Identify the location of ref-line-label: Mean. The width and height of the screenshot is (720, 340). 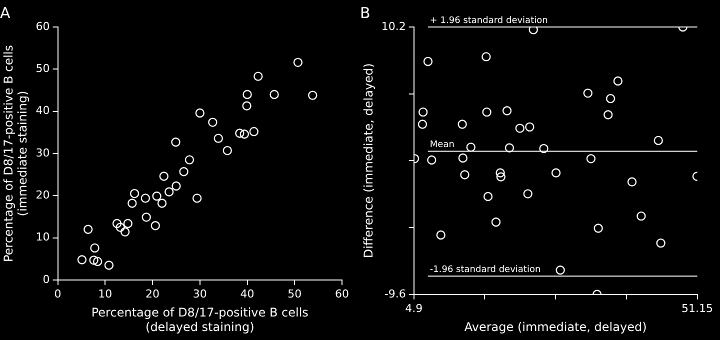
(442, 145).